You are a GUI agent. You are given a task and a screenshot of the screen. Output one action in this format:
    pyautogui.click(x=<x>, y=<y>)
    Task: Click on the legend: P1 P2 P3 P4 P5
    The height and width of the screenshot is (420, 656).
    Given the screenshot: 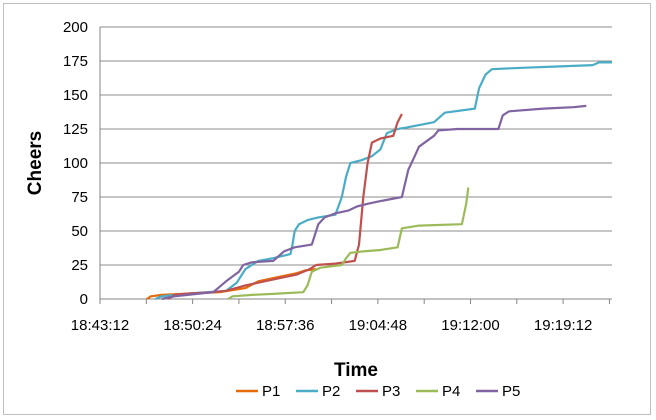 What is the action you would take?
    pyautogui.click(x=378, y=391)
    